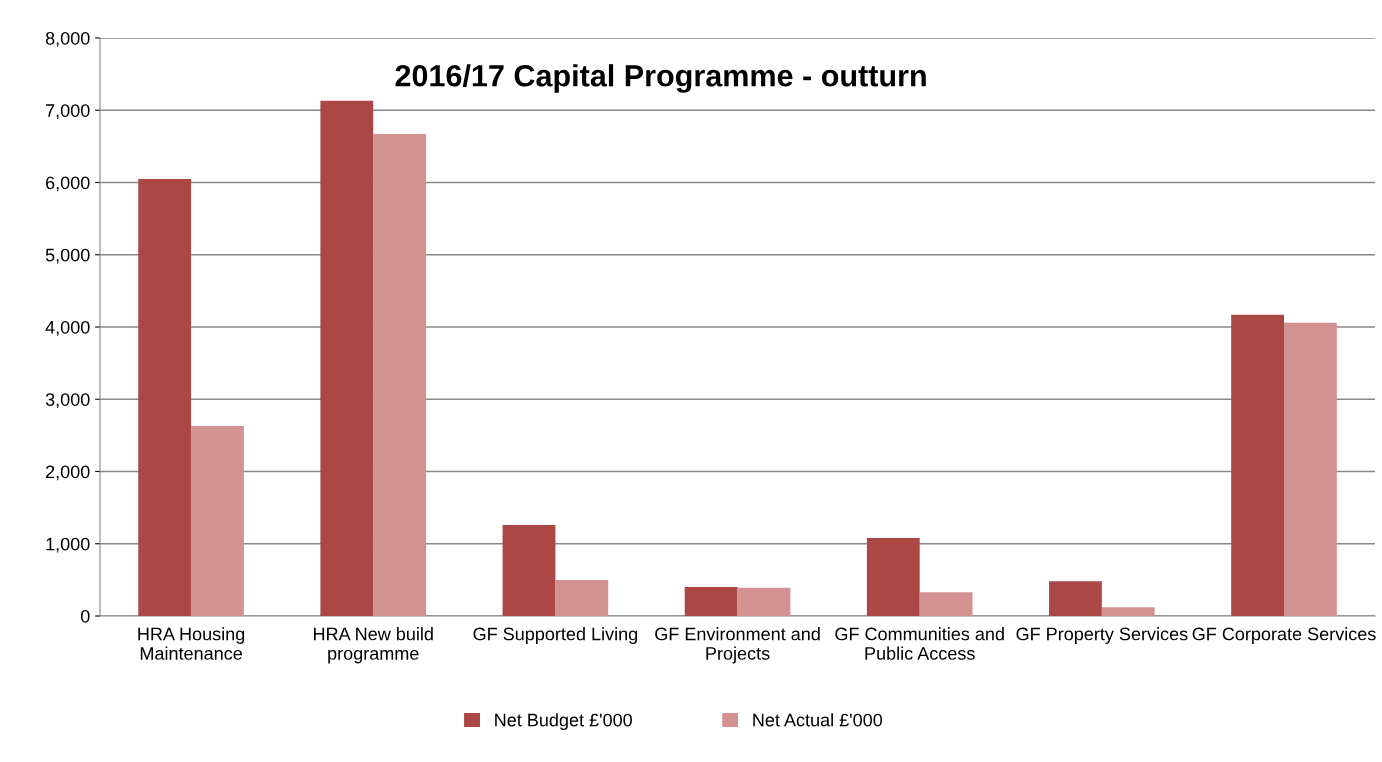 This screenshot has width=1382, height=762. What do you see at coordinates (68, 184) in the screenshot?
I see `y-tick-label: 6,000` at bounding box center [68, 184].